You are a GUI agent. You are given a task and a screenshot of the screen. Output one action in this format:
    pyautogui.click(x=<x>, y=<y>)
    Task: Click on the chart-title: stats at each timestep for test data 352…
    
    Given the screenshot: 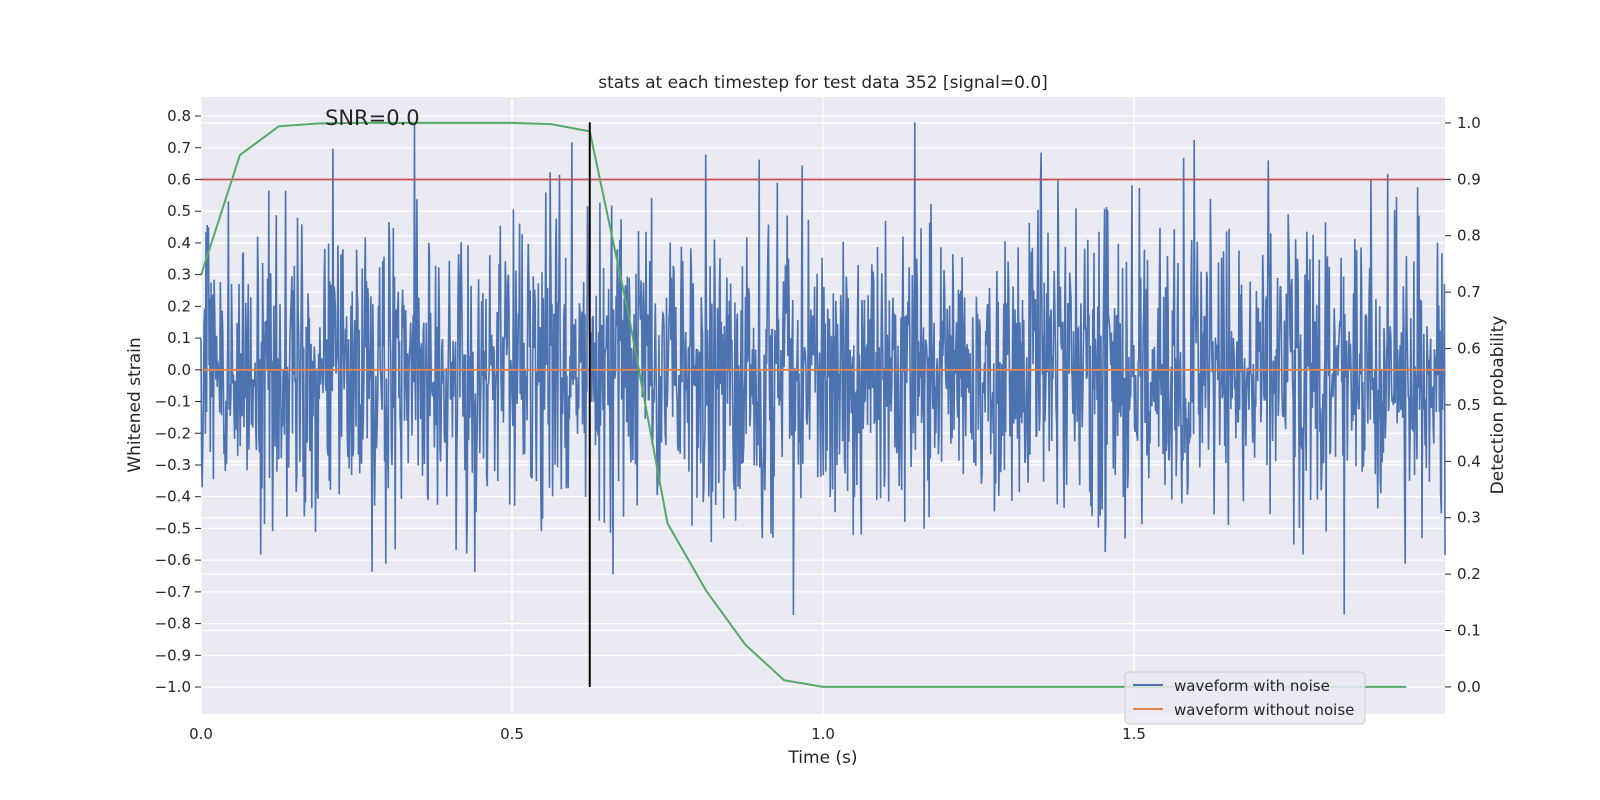 What is the action you would take?
    pyautogui.click(x=823, y=83)
    